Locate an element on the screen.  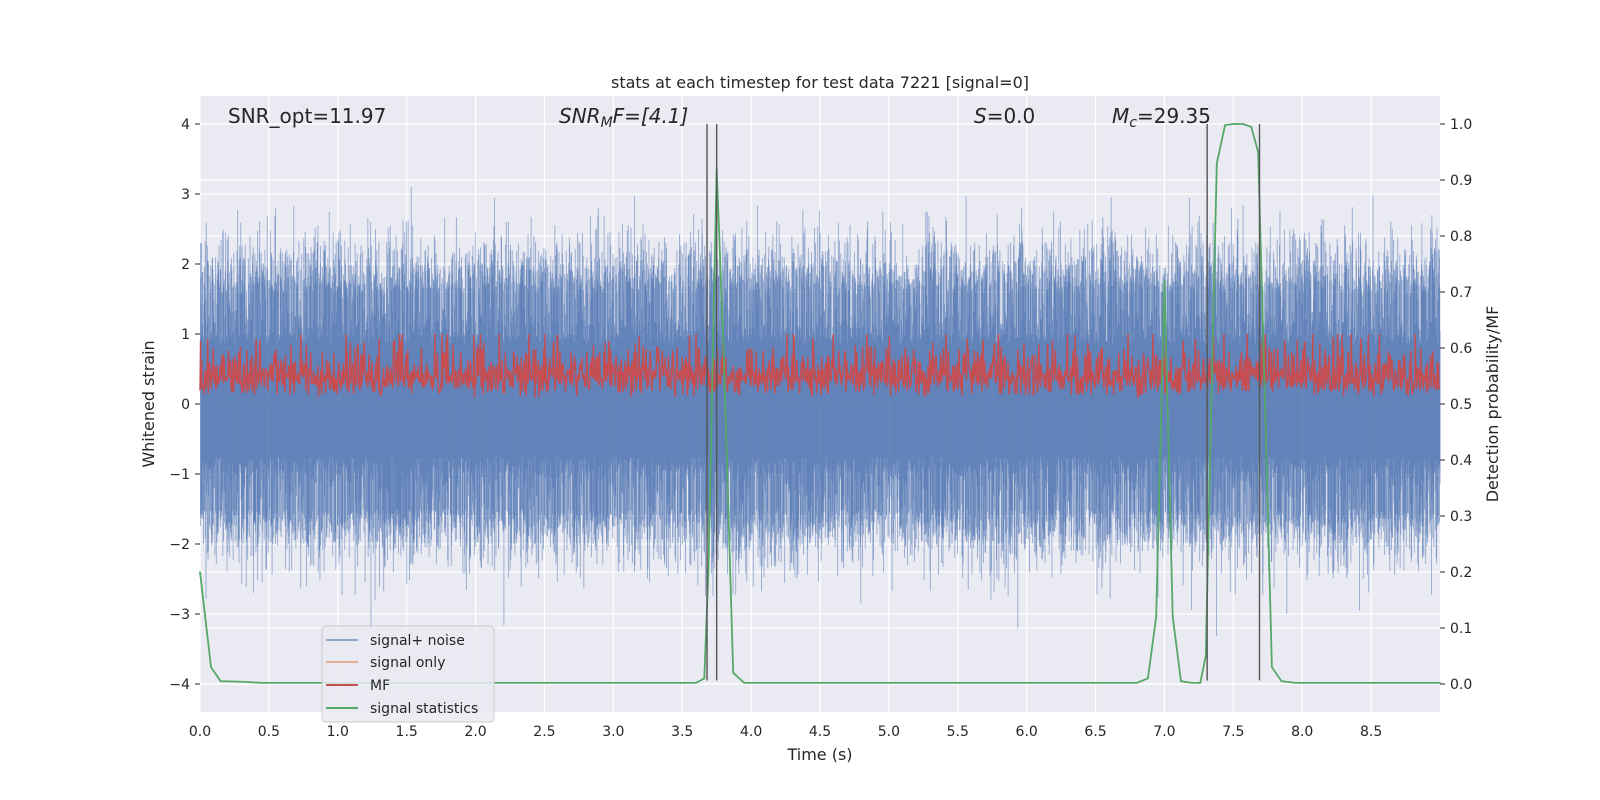
y-left-tick-label: −1 is located at coordinates (179, 475).